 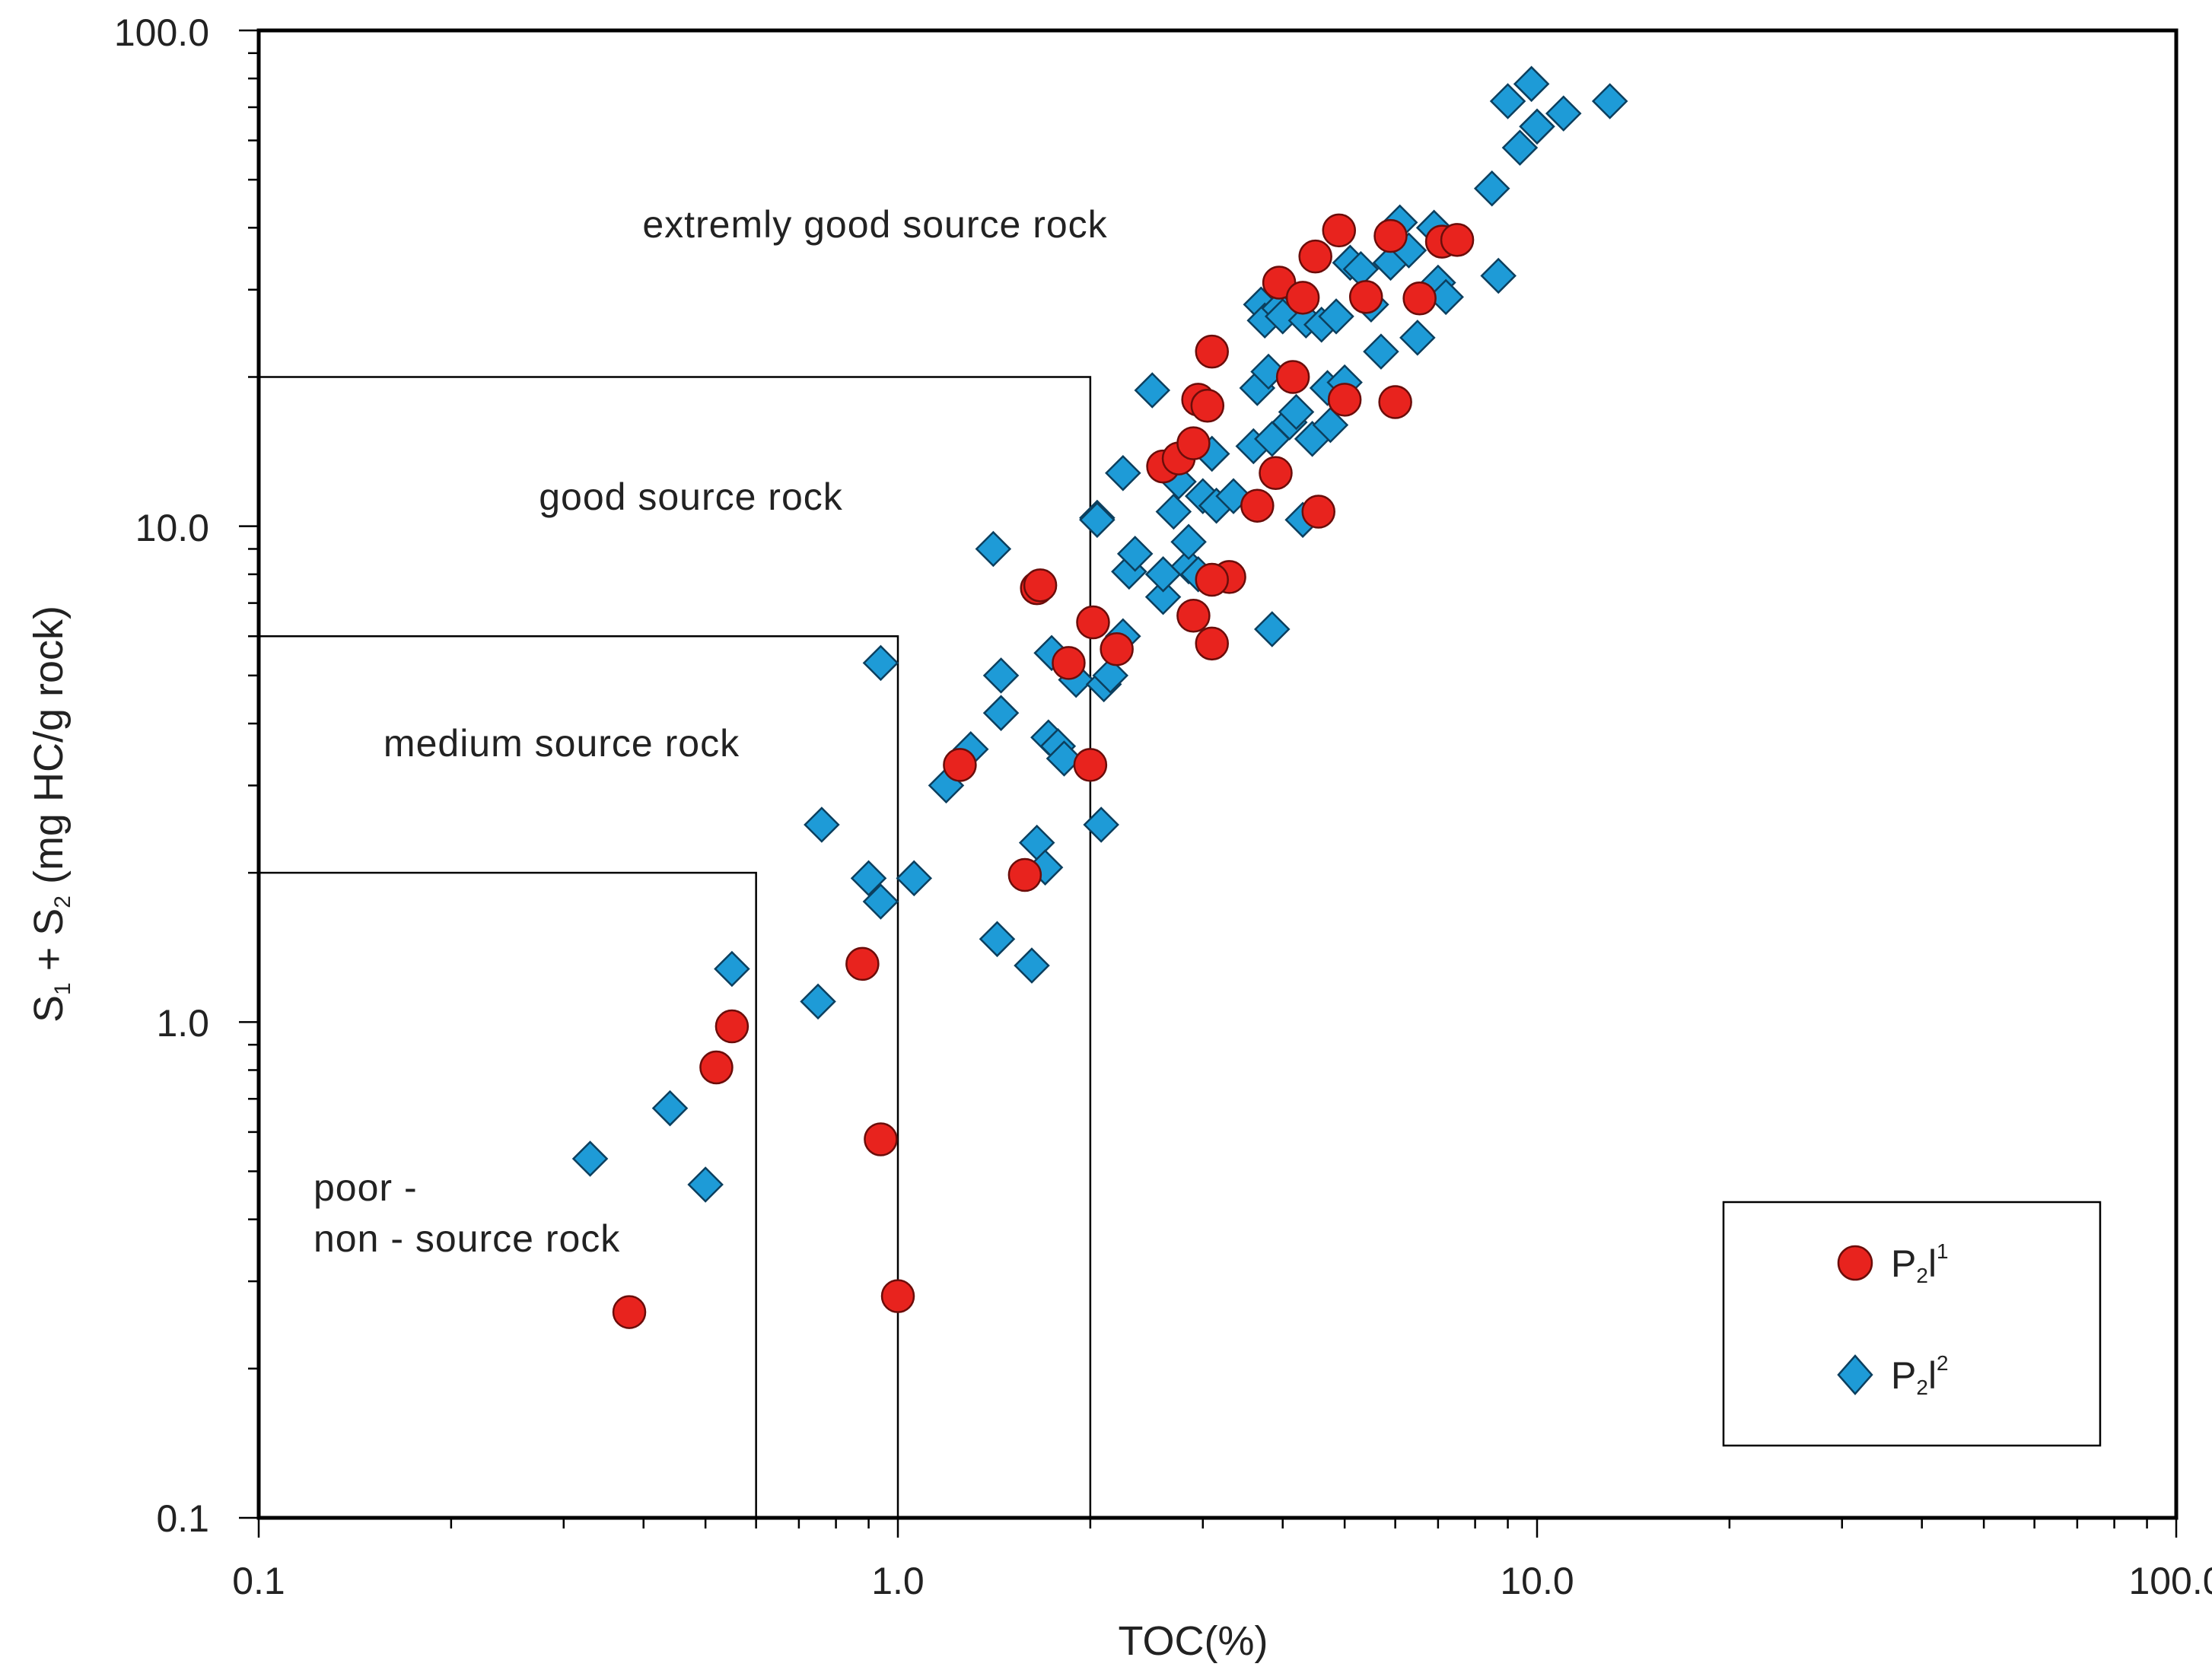 What do you see at coordinates (1537, 1581) in the screenshot?
I see `x-tick-label: 10.0` at bounding box center [1537, 1581].